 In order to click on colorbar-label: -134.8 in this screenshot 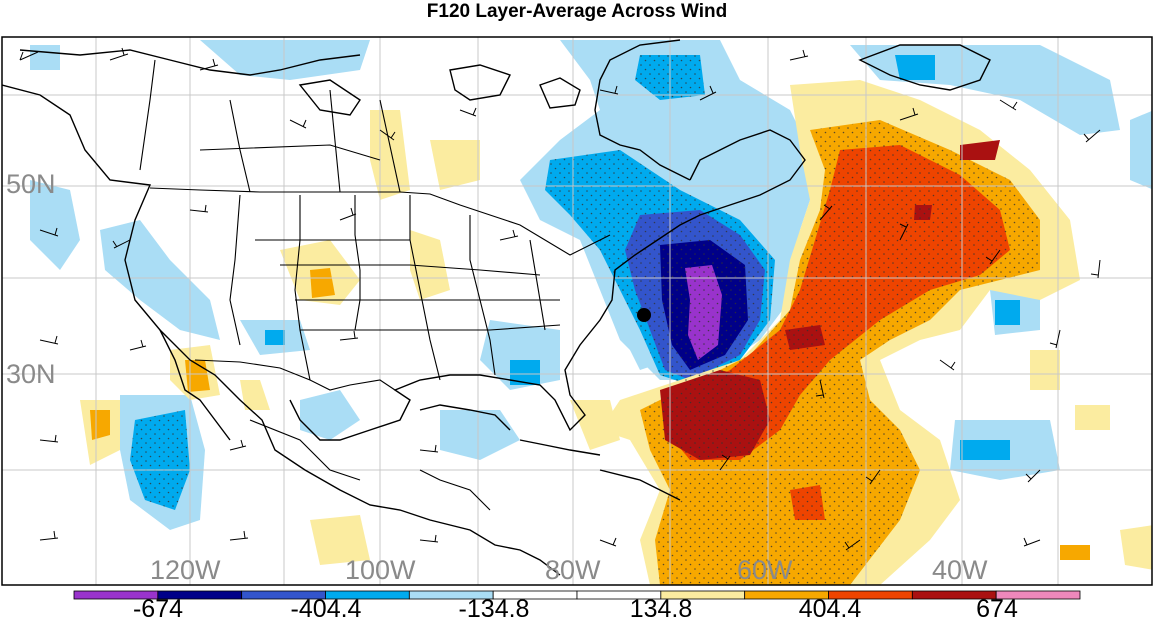, I will do `click(494, 609)`.